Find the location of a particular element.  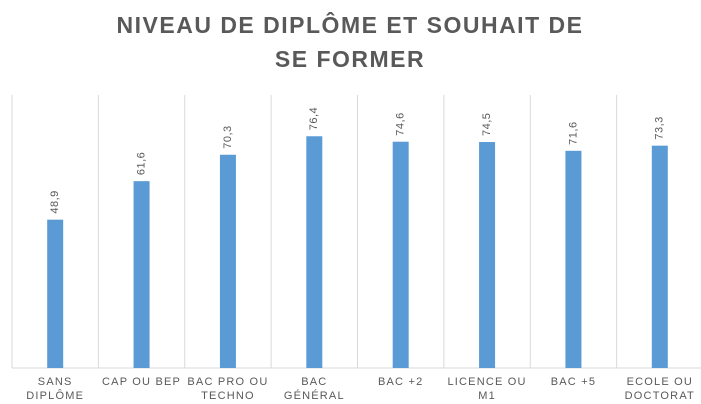

value-label: 70,3 is located at coordinates (228, 136).